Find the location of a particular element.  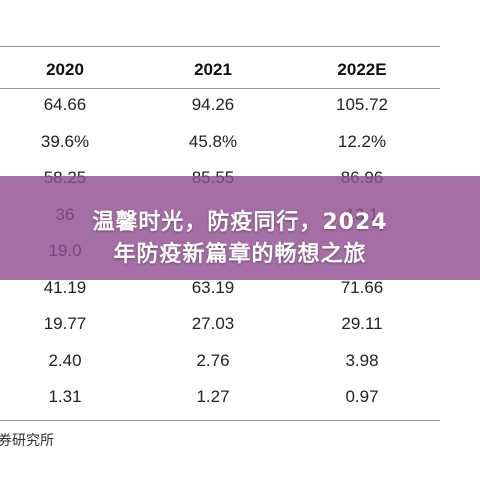

table-cell: 0.97 is located at coordinates (362, 396).